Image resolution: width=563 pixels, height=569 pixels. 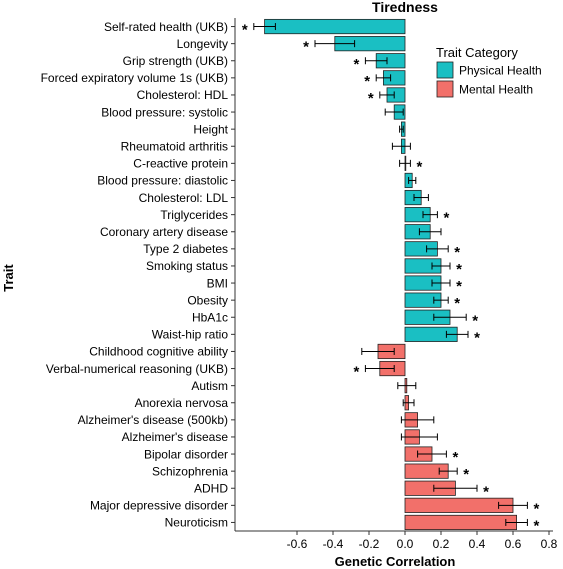 I want to click on x-tick-label: -0.2, so click(x=369, y=544).